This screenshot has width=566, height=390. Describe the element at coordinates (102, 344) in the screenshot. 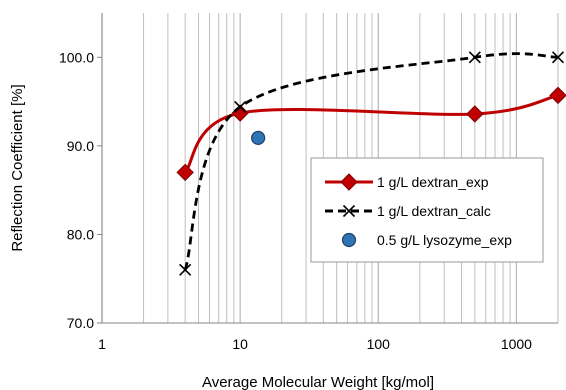

I see `x-tick-label: 1` at that location.